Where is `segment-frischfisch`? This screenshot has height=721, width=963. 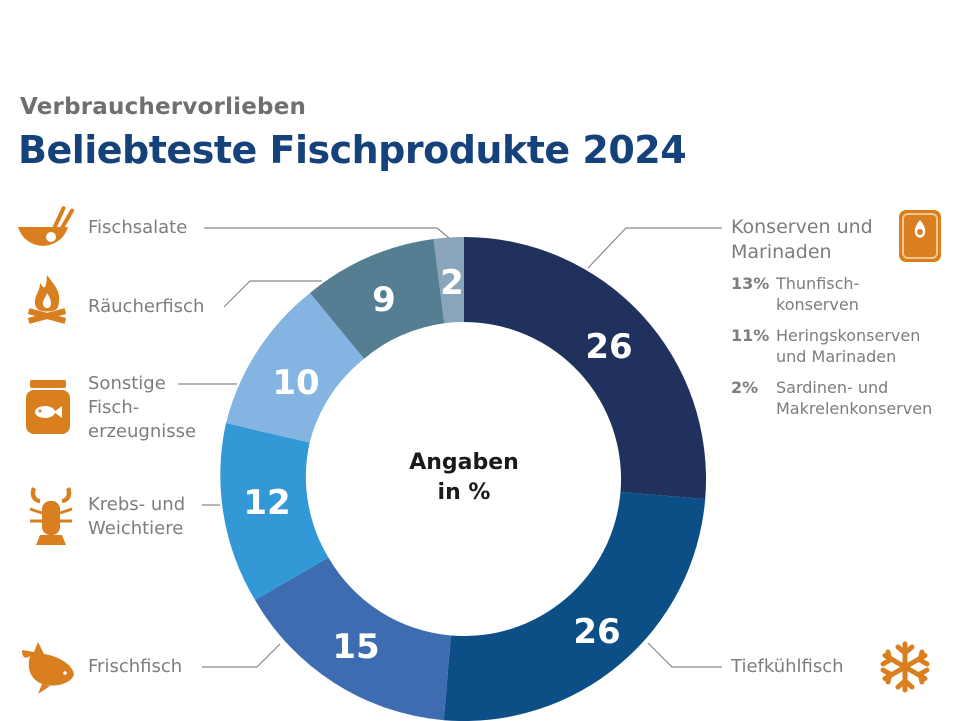 segment-frischfisch is located at coordinates (353, 639).